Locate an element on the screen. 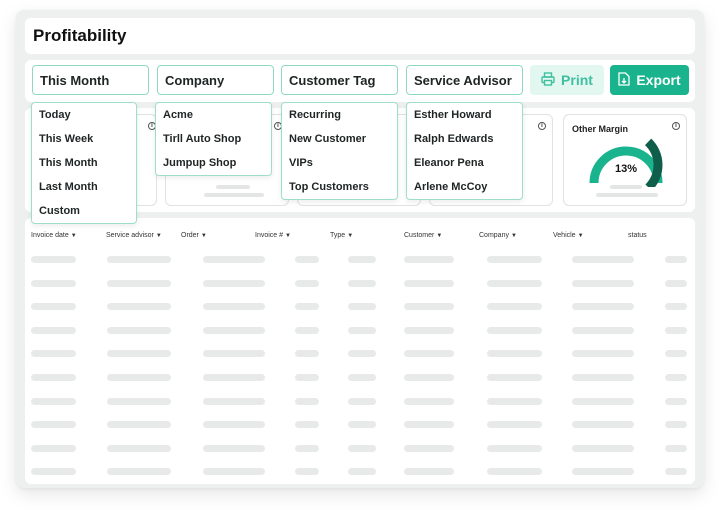 The height and width of the screenshot is (516, 720). dropdown-option: Esther Howard is located at coordinates (453, 115).